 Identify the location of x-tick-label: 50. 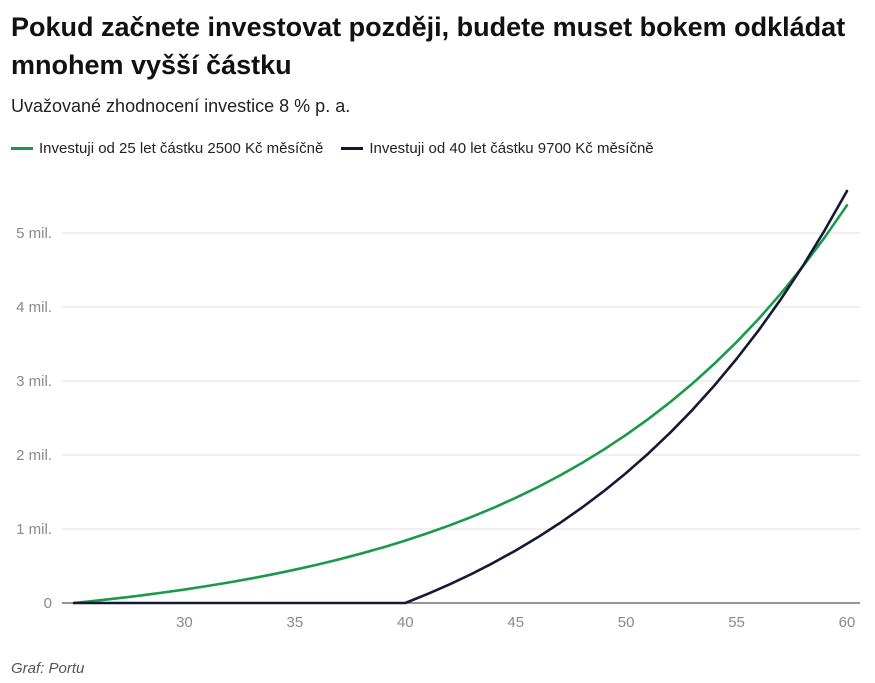
(626, 622).